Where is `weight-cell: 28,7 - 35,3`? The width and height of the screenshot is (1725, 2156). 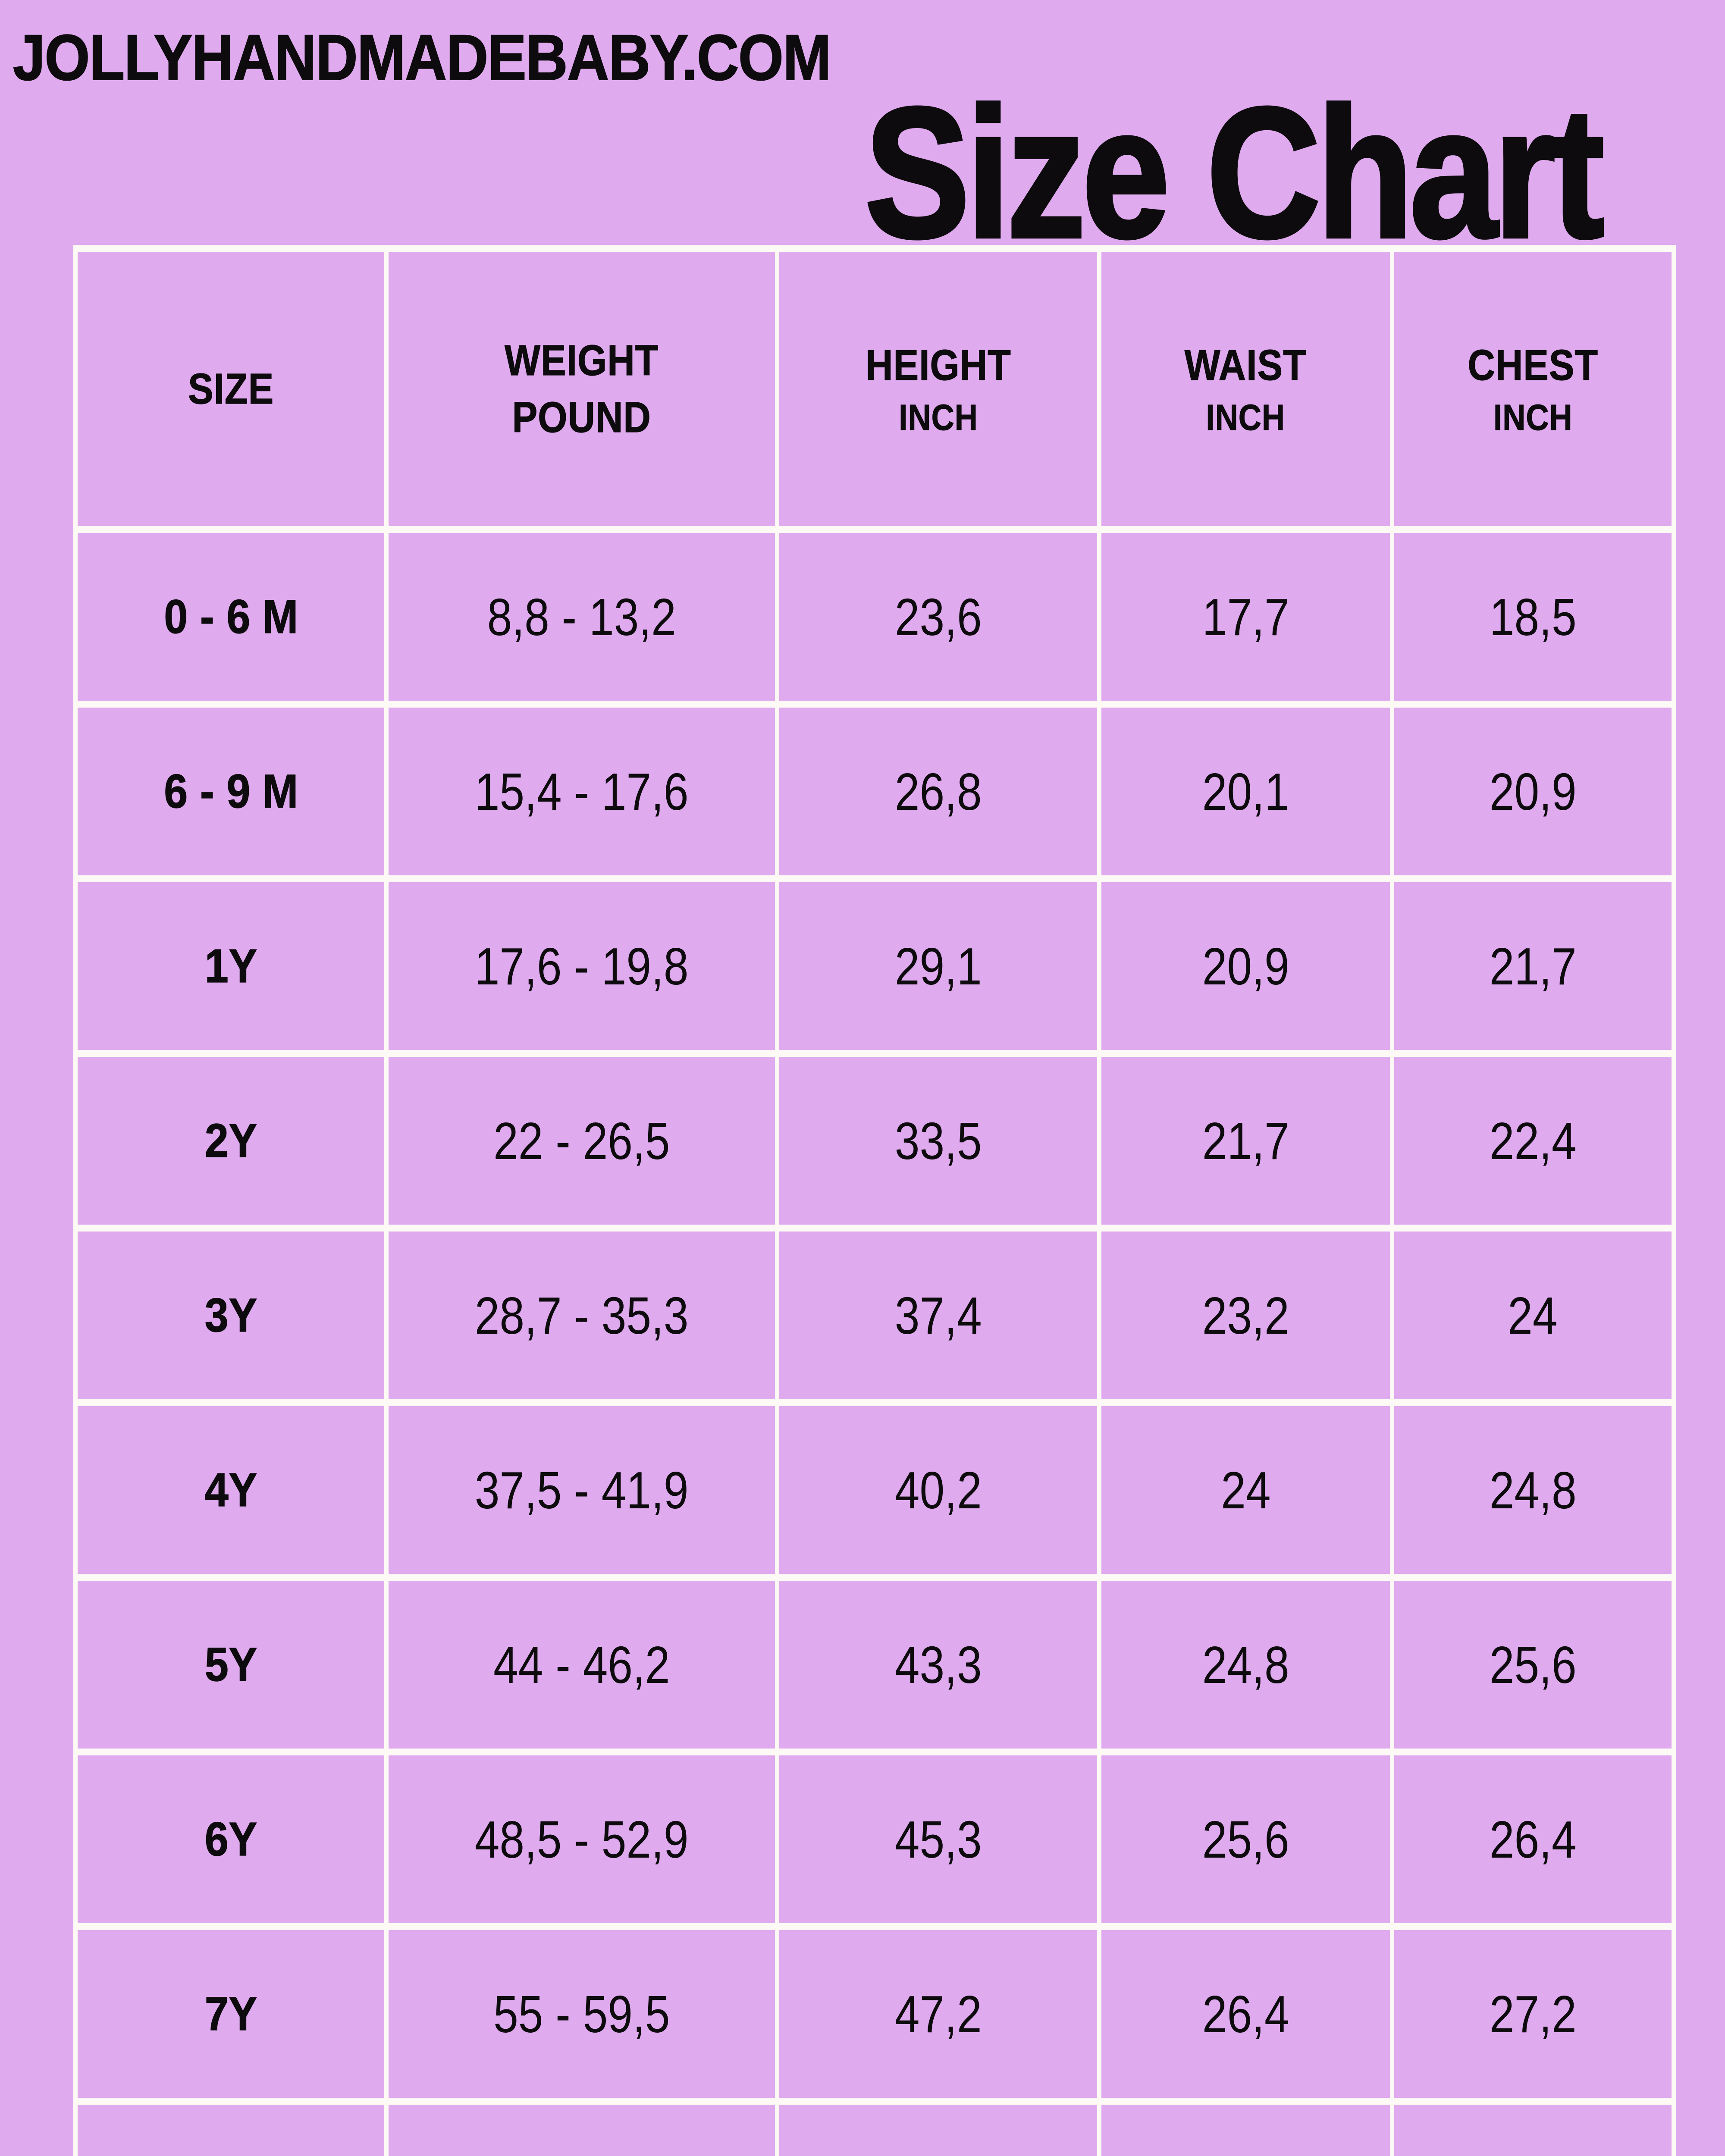
weight-cell: 28,7 - 35,3 is located at coordinates (581, 1315).